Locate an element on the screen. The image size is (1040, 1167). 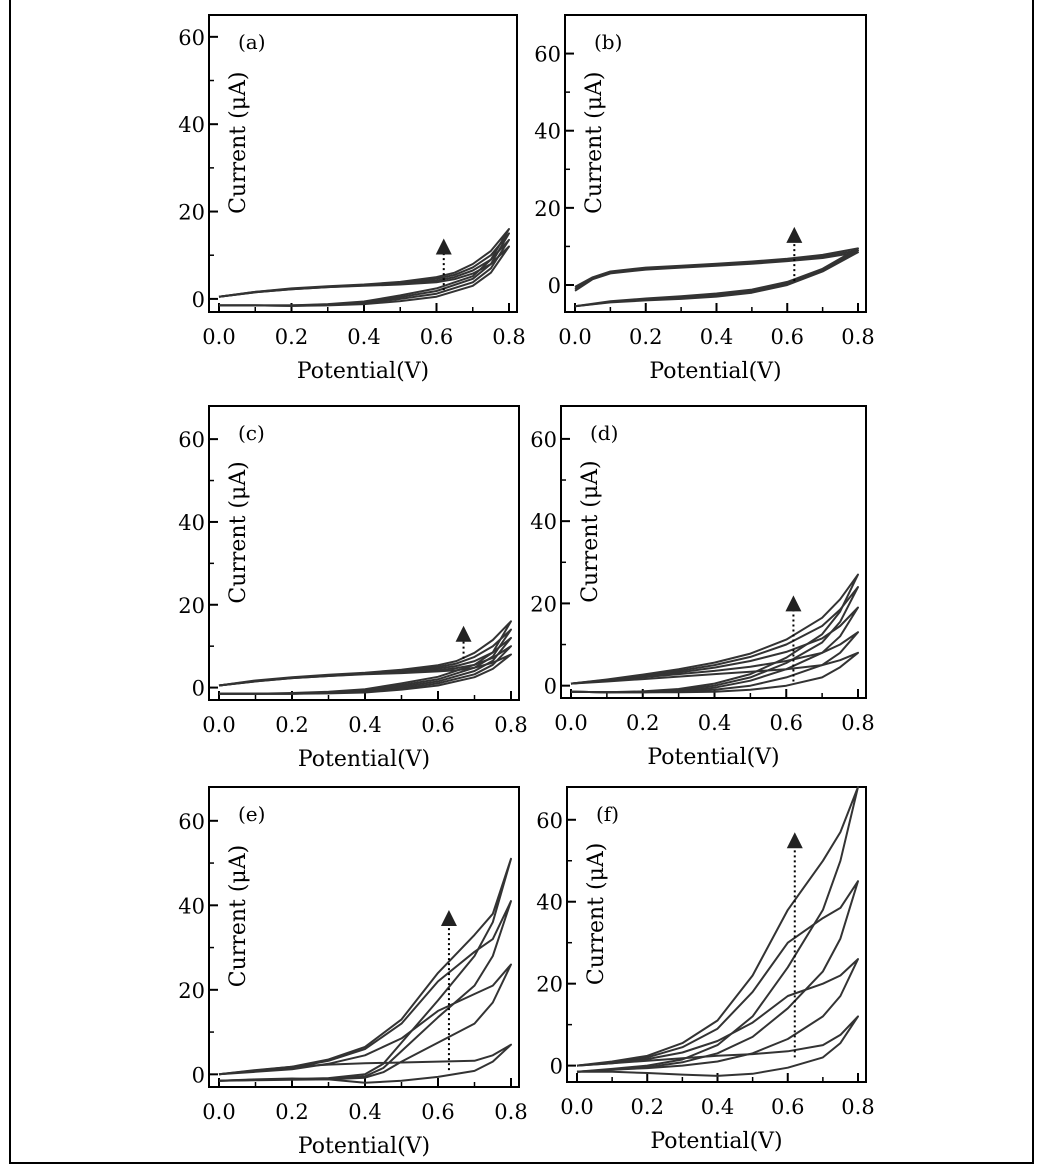
panel-label: (c) is located at coordinates (251, 433).